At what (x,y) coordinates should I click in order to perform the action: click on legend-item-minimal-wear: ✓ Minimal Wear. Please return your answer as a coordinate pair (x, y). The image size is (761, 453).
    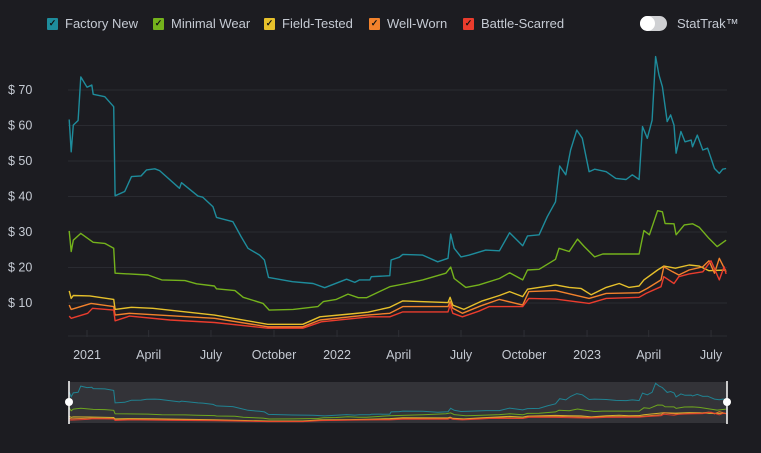
    Looking at the image, I should click on (201, 23).